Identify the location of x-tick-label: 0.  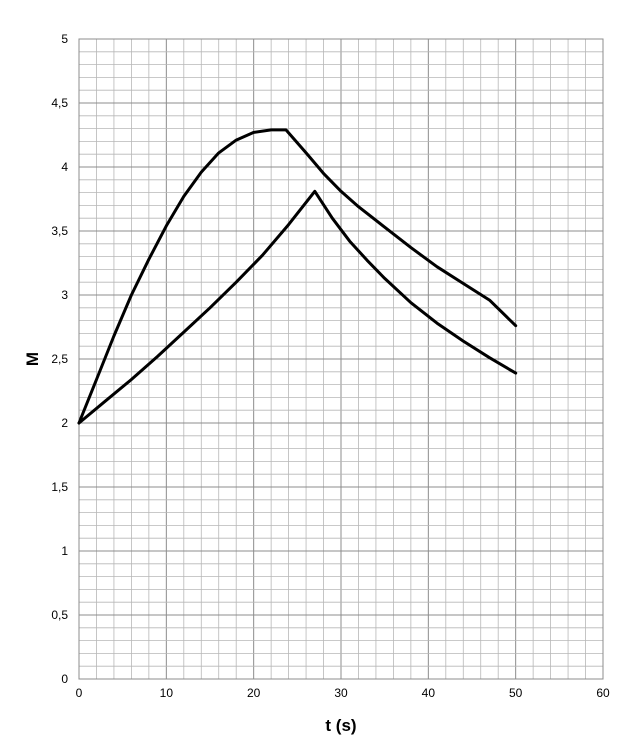
(79, 693).